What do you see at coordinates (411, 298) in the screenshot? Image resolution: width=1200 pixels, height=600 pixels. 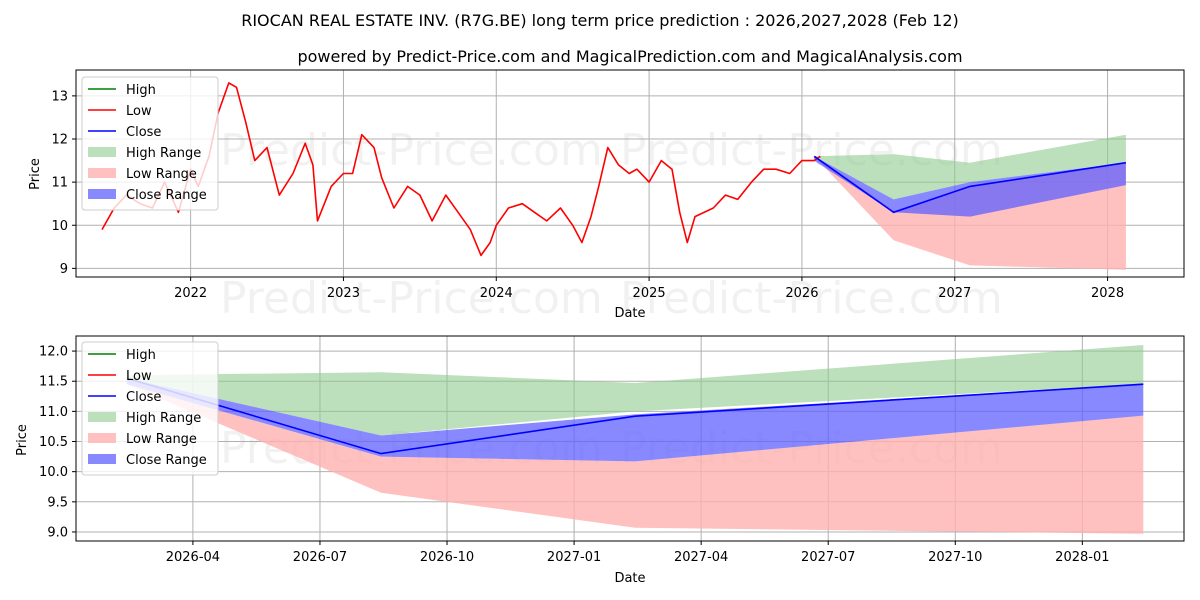 I see `top-watermark-3: Predict-Price.com` at bounding box center [411, 298].